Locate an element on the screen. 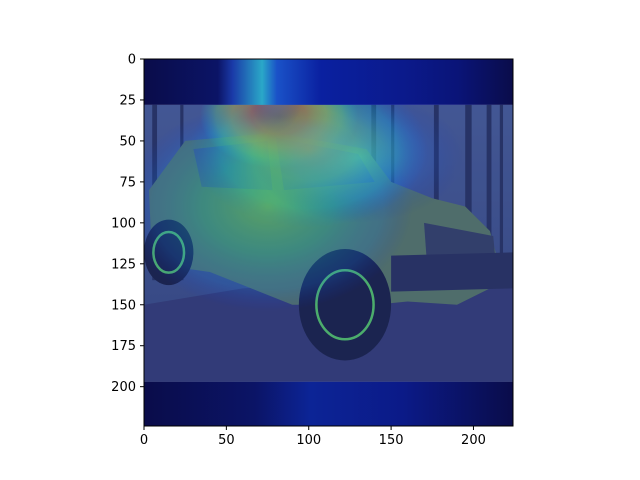  x-axis: 0 50 100 150 200 is located at coordinates (313, 437).